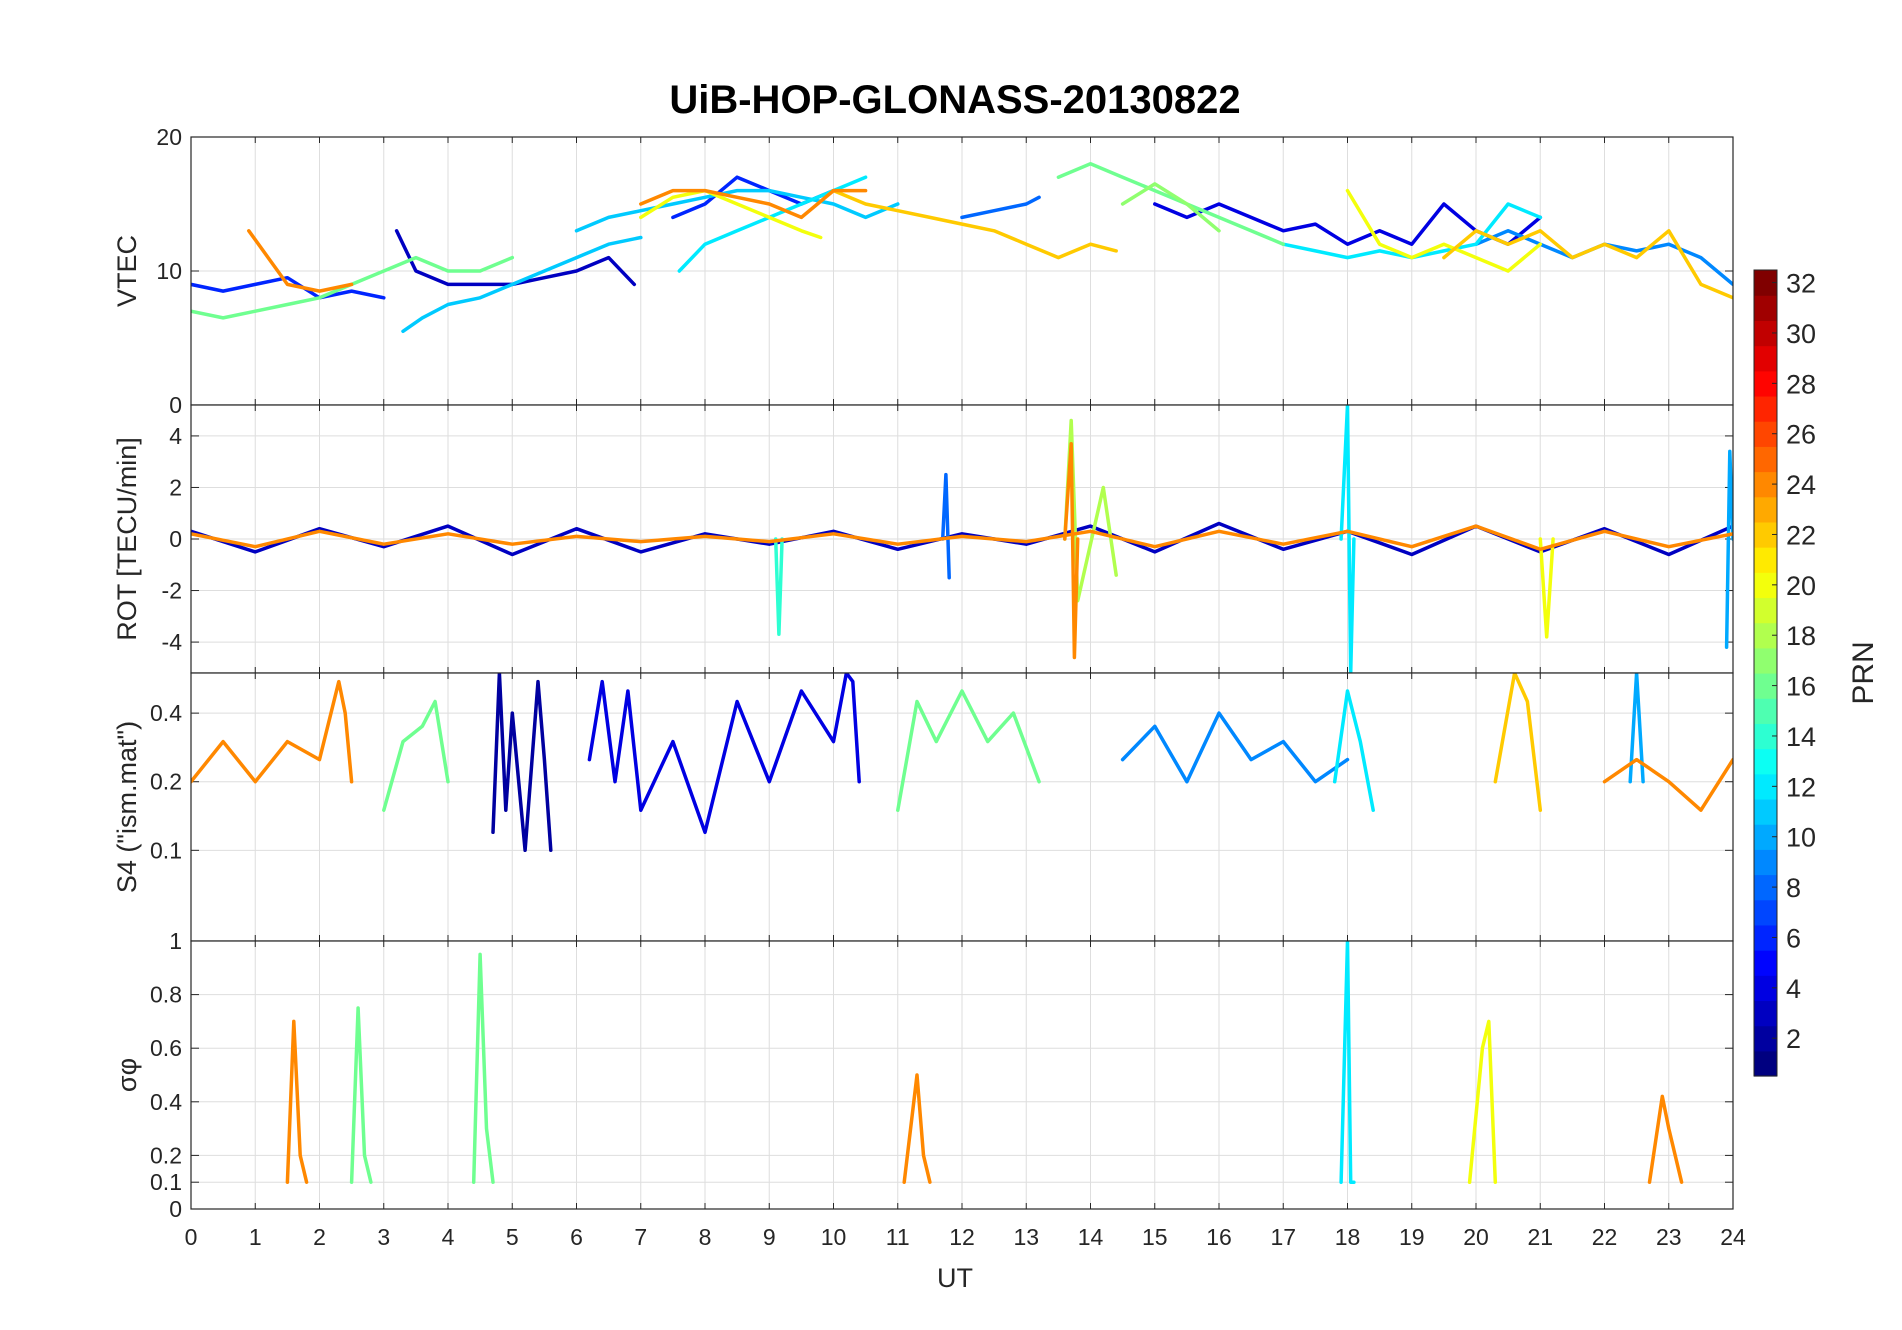  What do you see at coordinates (705, 1237) in the screenshot?
I see `x-tick-label: 8` at bounding box center [705, 1237].